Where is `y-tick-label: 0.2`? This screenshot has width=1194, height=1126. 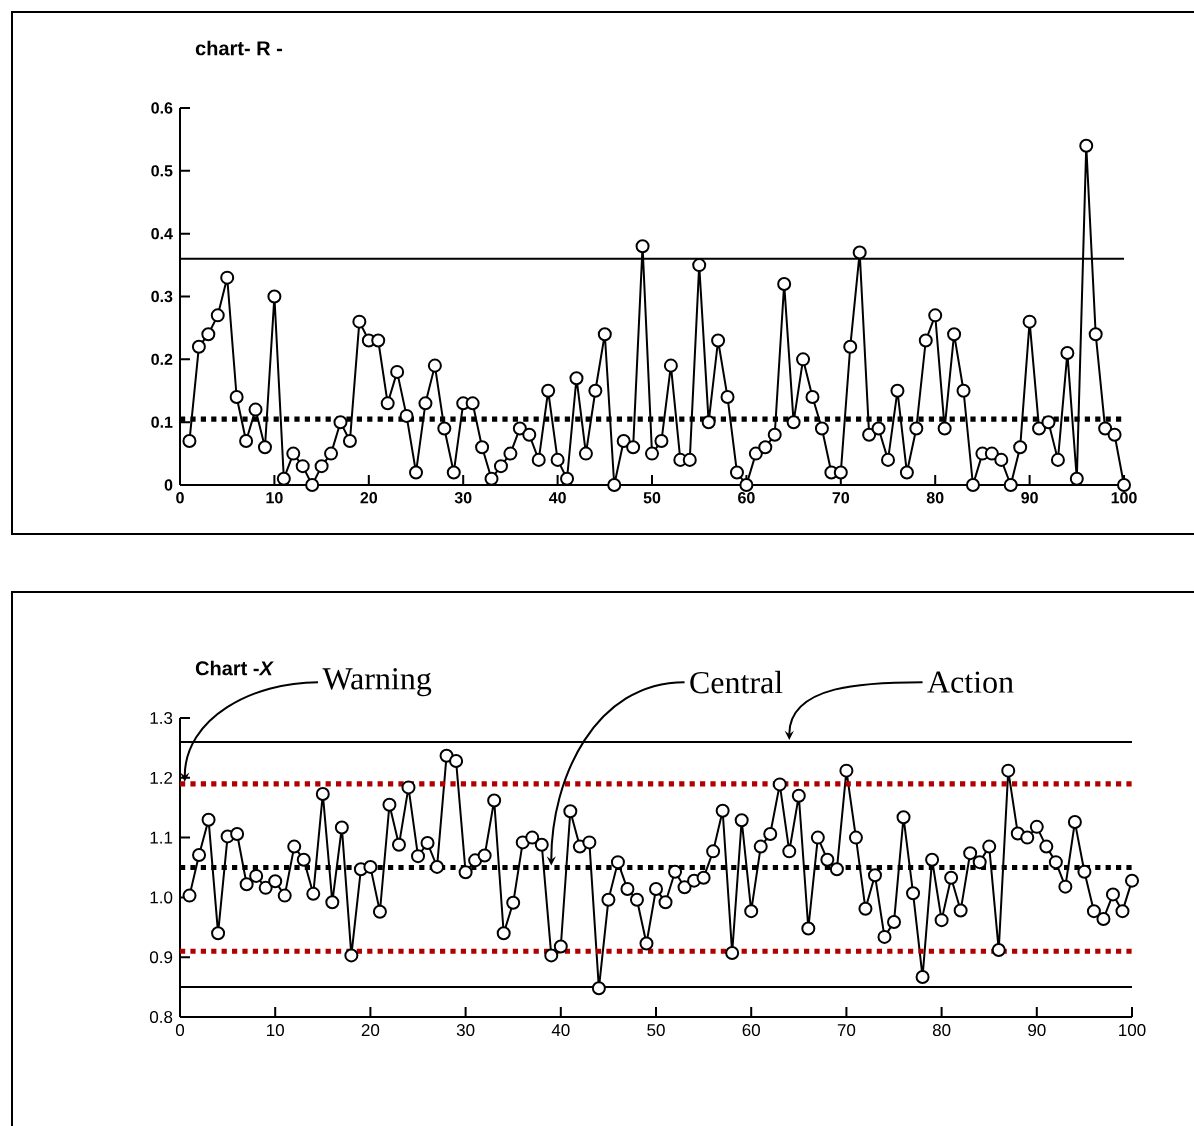 y-tick-label: 0.2 is located at coordinates (162, 359).